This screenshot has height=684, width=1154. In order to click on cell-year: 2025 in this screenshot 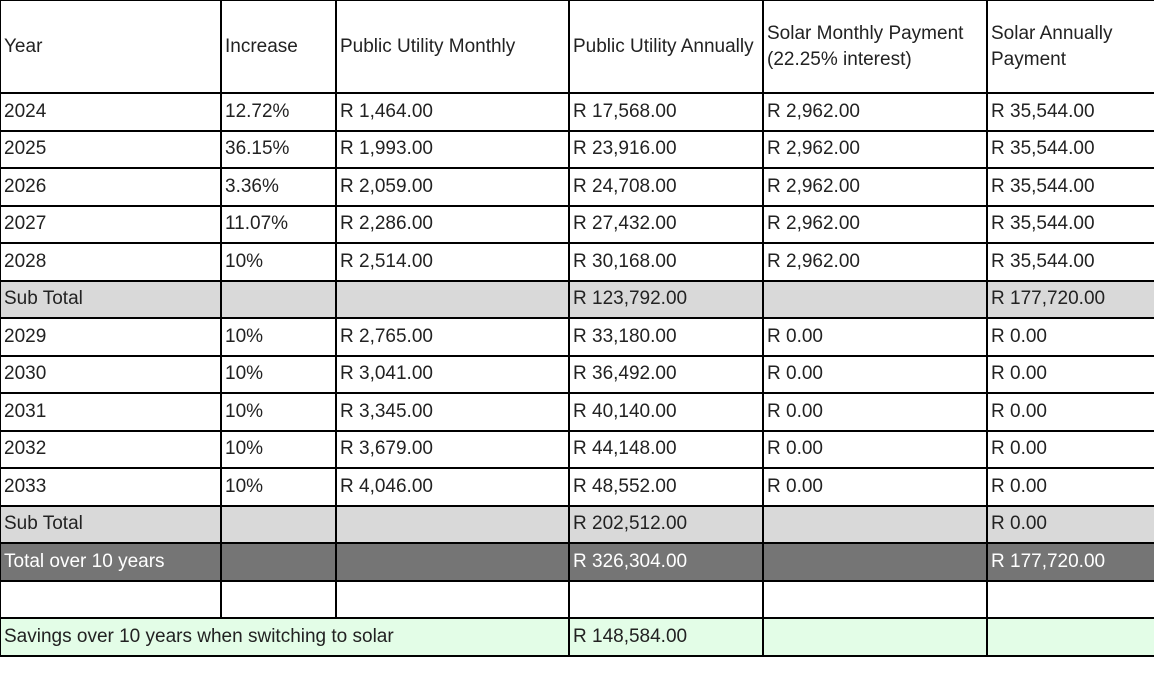, I will do `click(111, 149)`.